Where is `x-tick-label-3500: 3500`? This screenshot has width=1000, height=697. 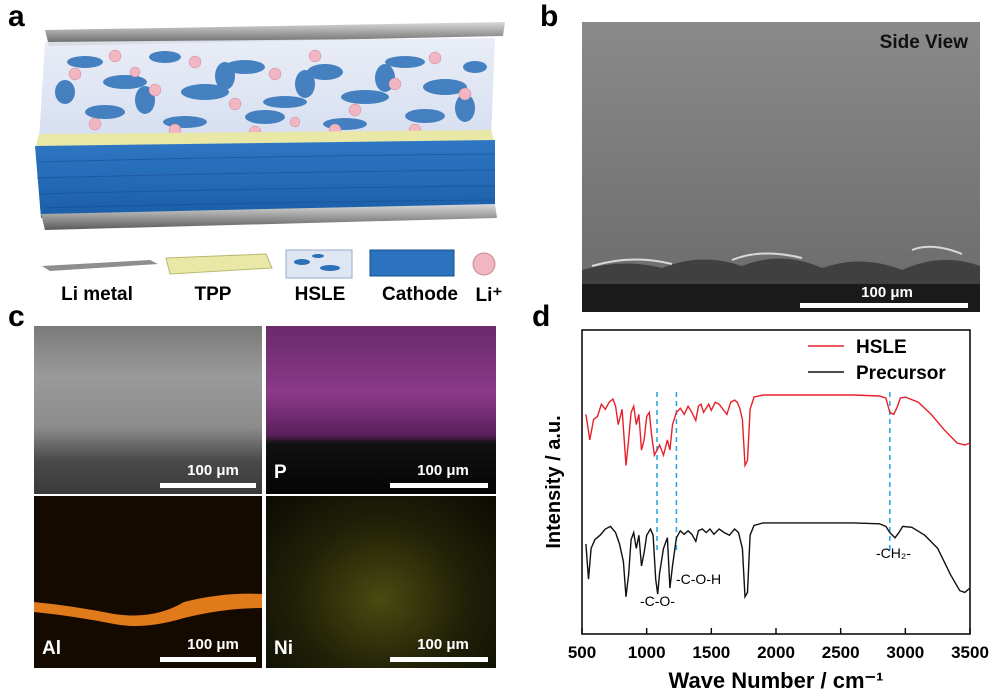 x-tick-label-3500: 3500 is located at coordinates (970, 652).